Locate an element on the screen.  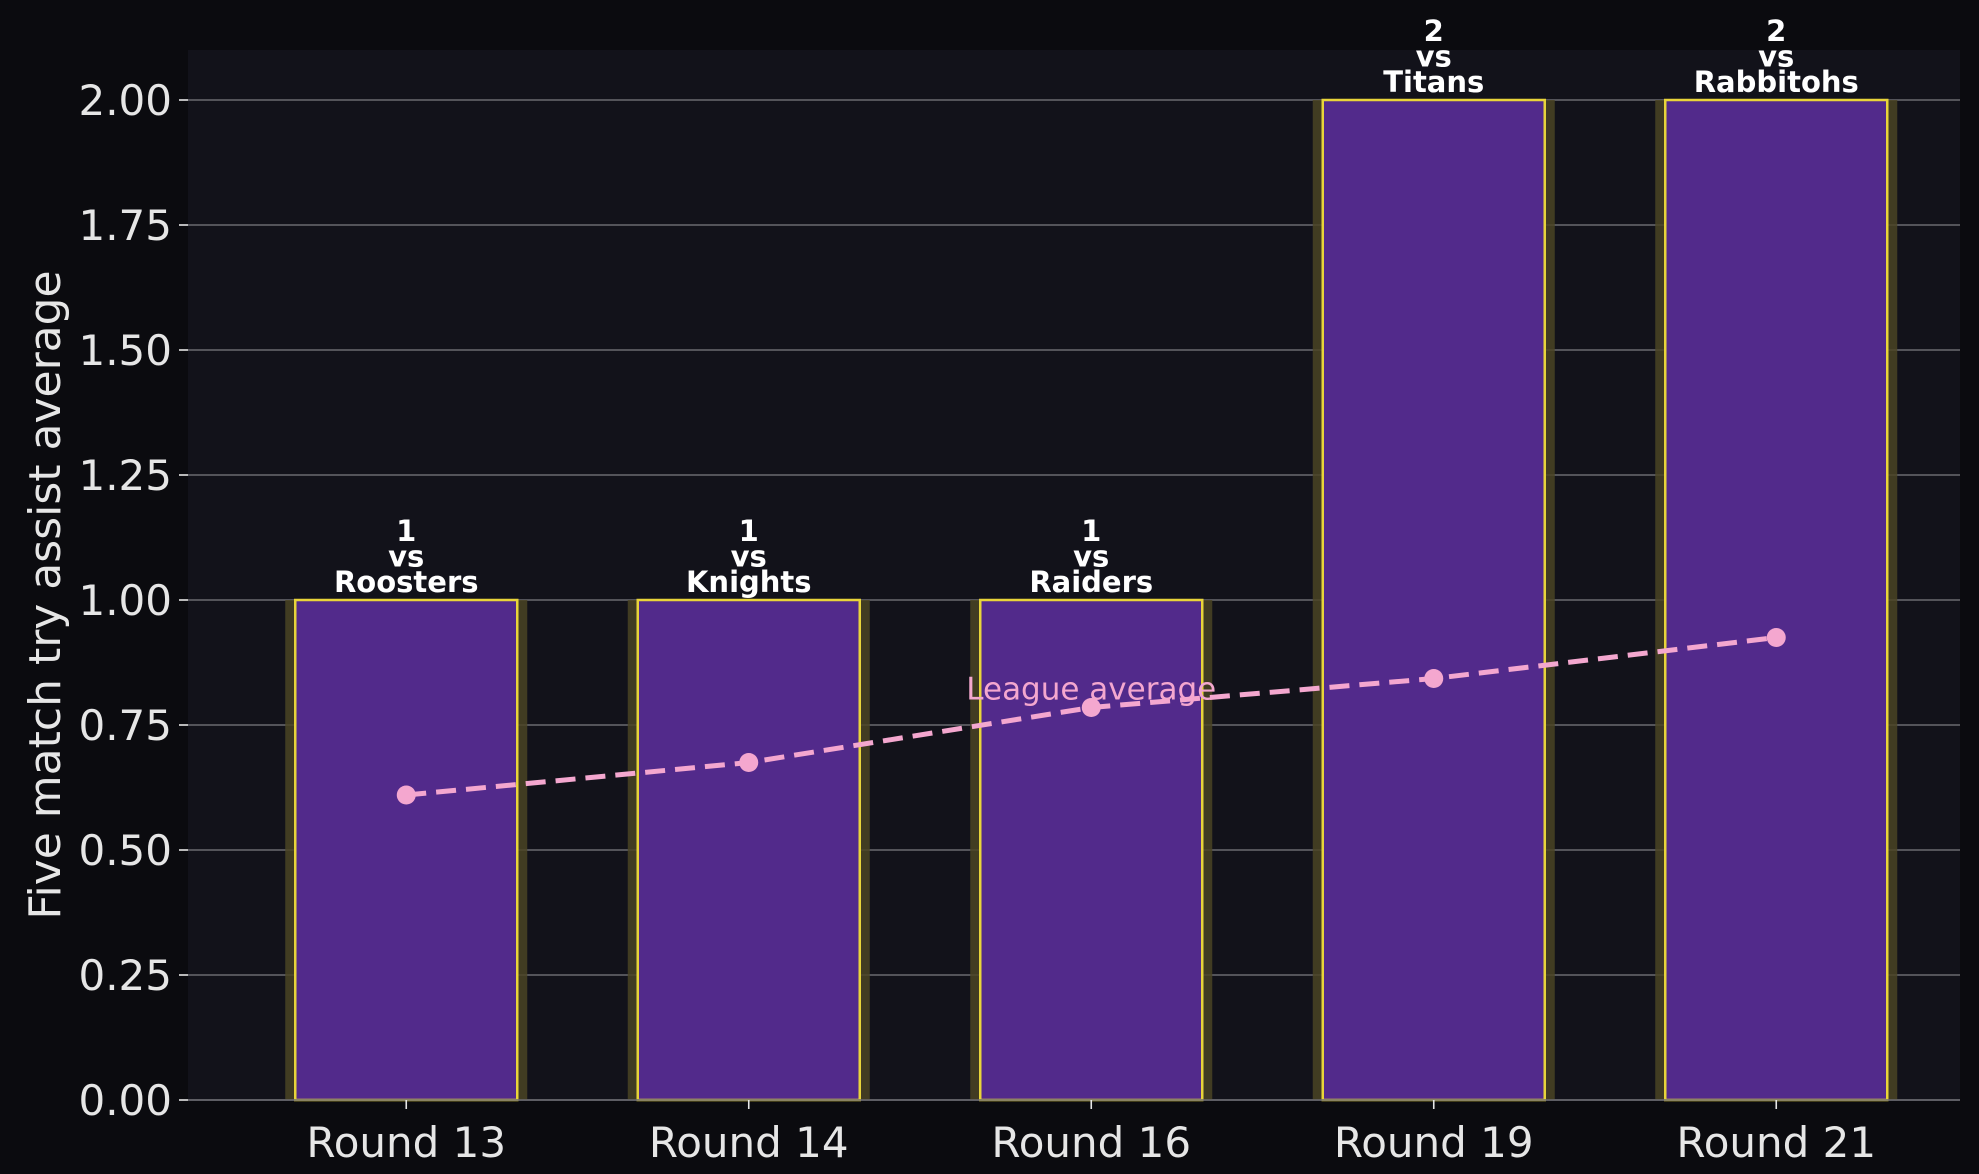
bar-label-line: Raiders is located at coordinates (1091, 582).